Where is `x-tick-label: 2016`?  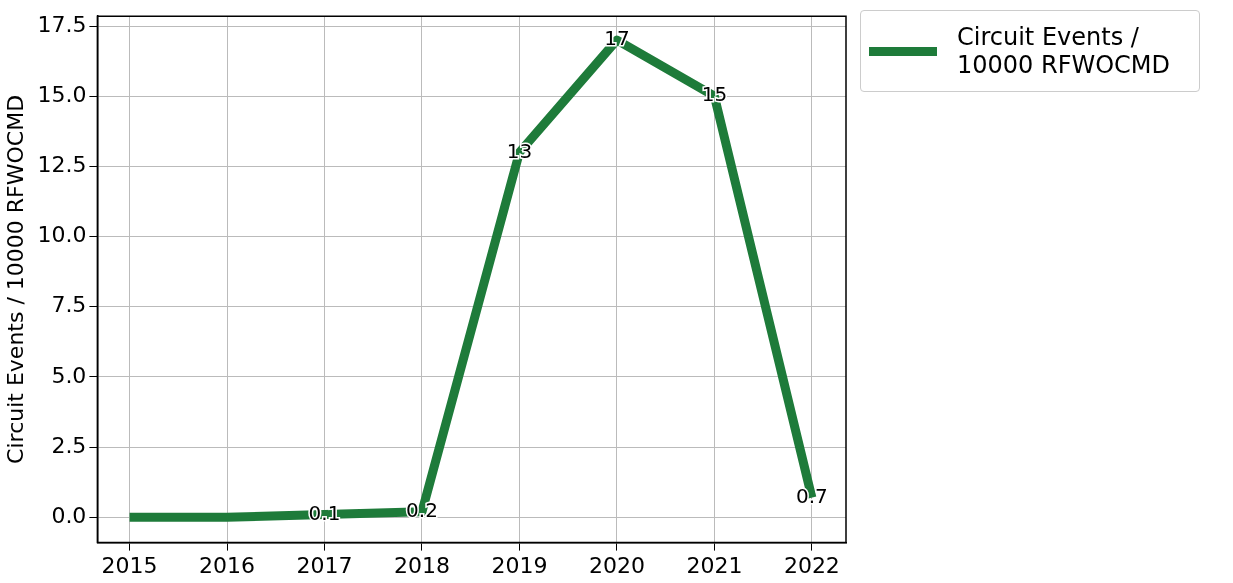
x-tick-label: 2016 is located at coordinates (227, 565).